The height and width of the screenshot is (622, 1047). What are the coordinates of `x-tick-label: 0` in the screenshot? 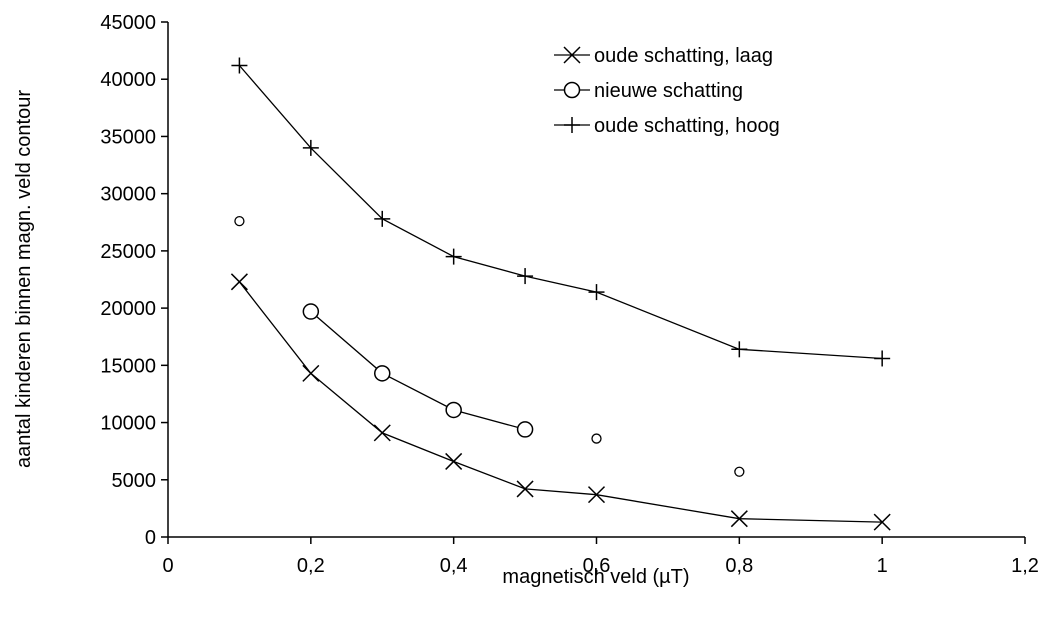 It's located at (167, 566).